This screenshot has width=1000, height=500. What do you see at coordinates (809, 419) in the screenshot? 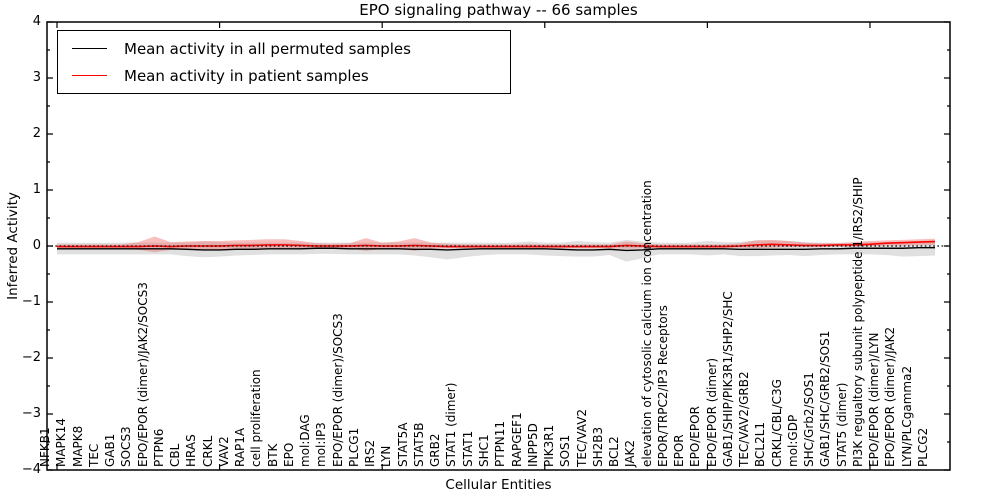
I see `x-tick-label: SHC/Grb2/SOS1` at bounding box center [809, 419].